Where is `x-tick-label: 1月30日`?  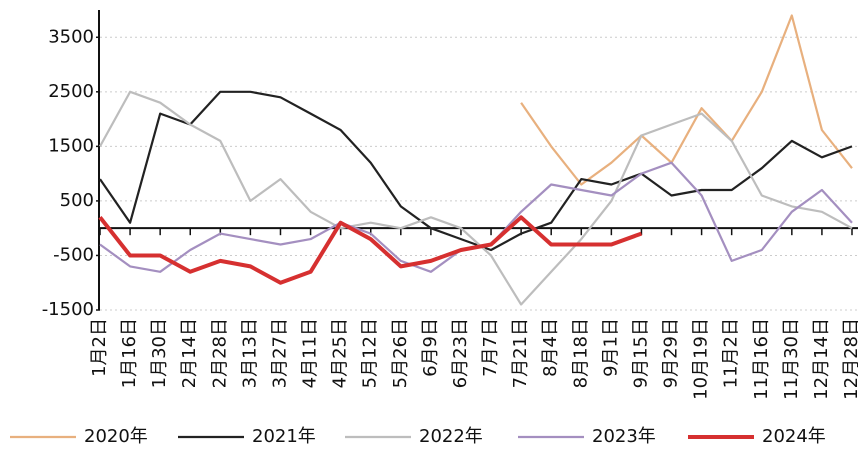
x-tick-label: 1月30日 is located at coordinates (159, 353).